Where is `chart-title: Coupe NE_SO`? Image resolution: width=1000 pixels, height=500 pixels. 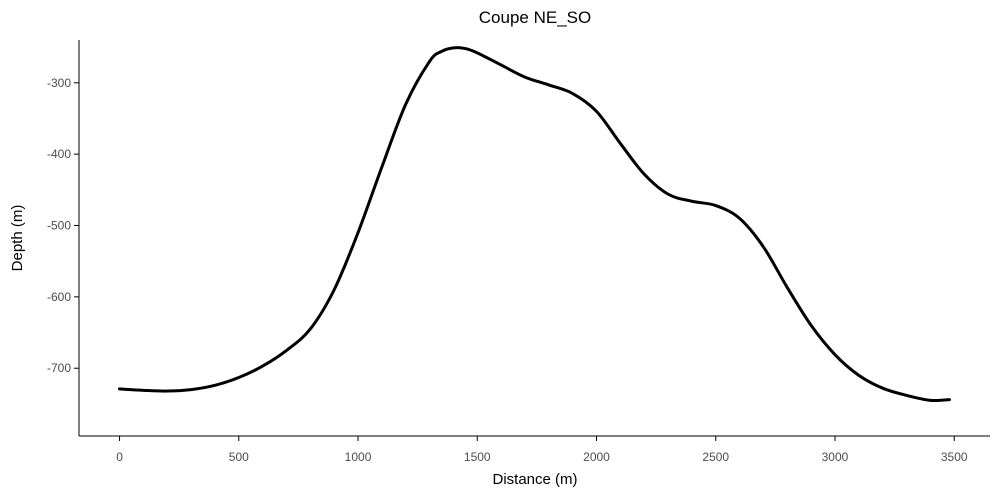 chart-title: Coupe NE_SO is located at coordinates (535, 17).